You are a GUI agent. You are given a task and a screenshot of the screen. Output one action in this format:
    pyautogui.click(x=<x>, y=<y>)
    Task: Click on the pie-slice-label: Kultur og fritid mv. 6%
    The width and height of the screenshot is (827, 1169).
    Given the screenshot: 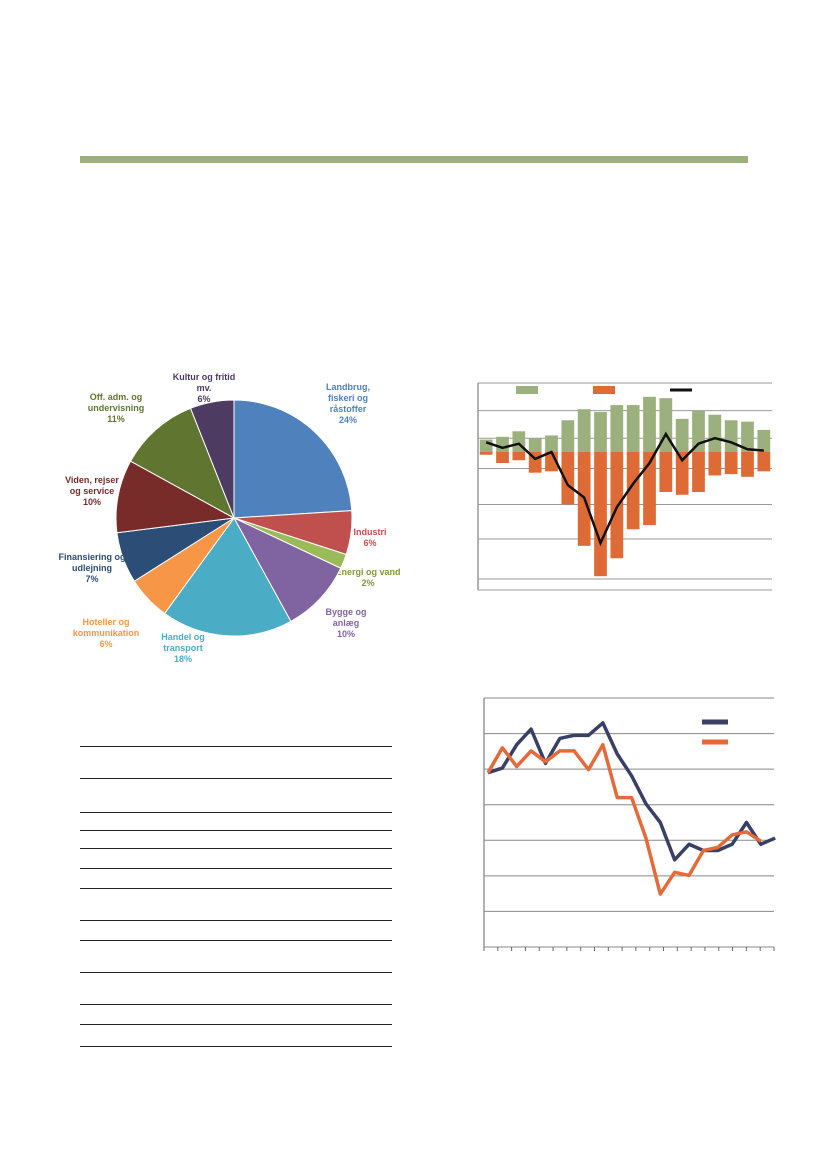 What is the action you would take?
    pyautogui.click(x=204, y=388)
    